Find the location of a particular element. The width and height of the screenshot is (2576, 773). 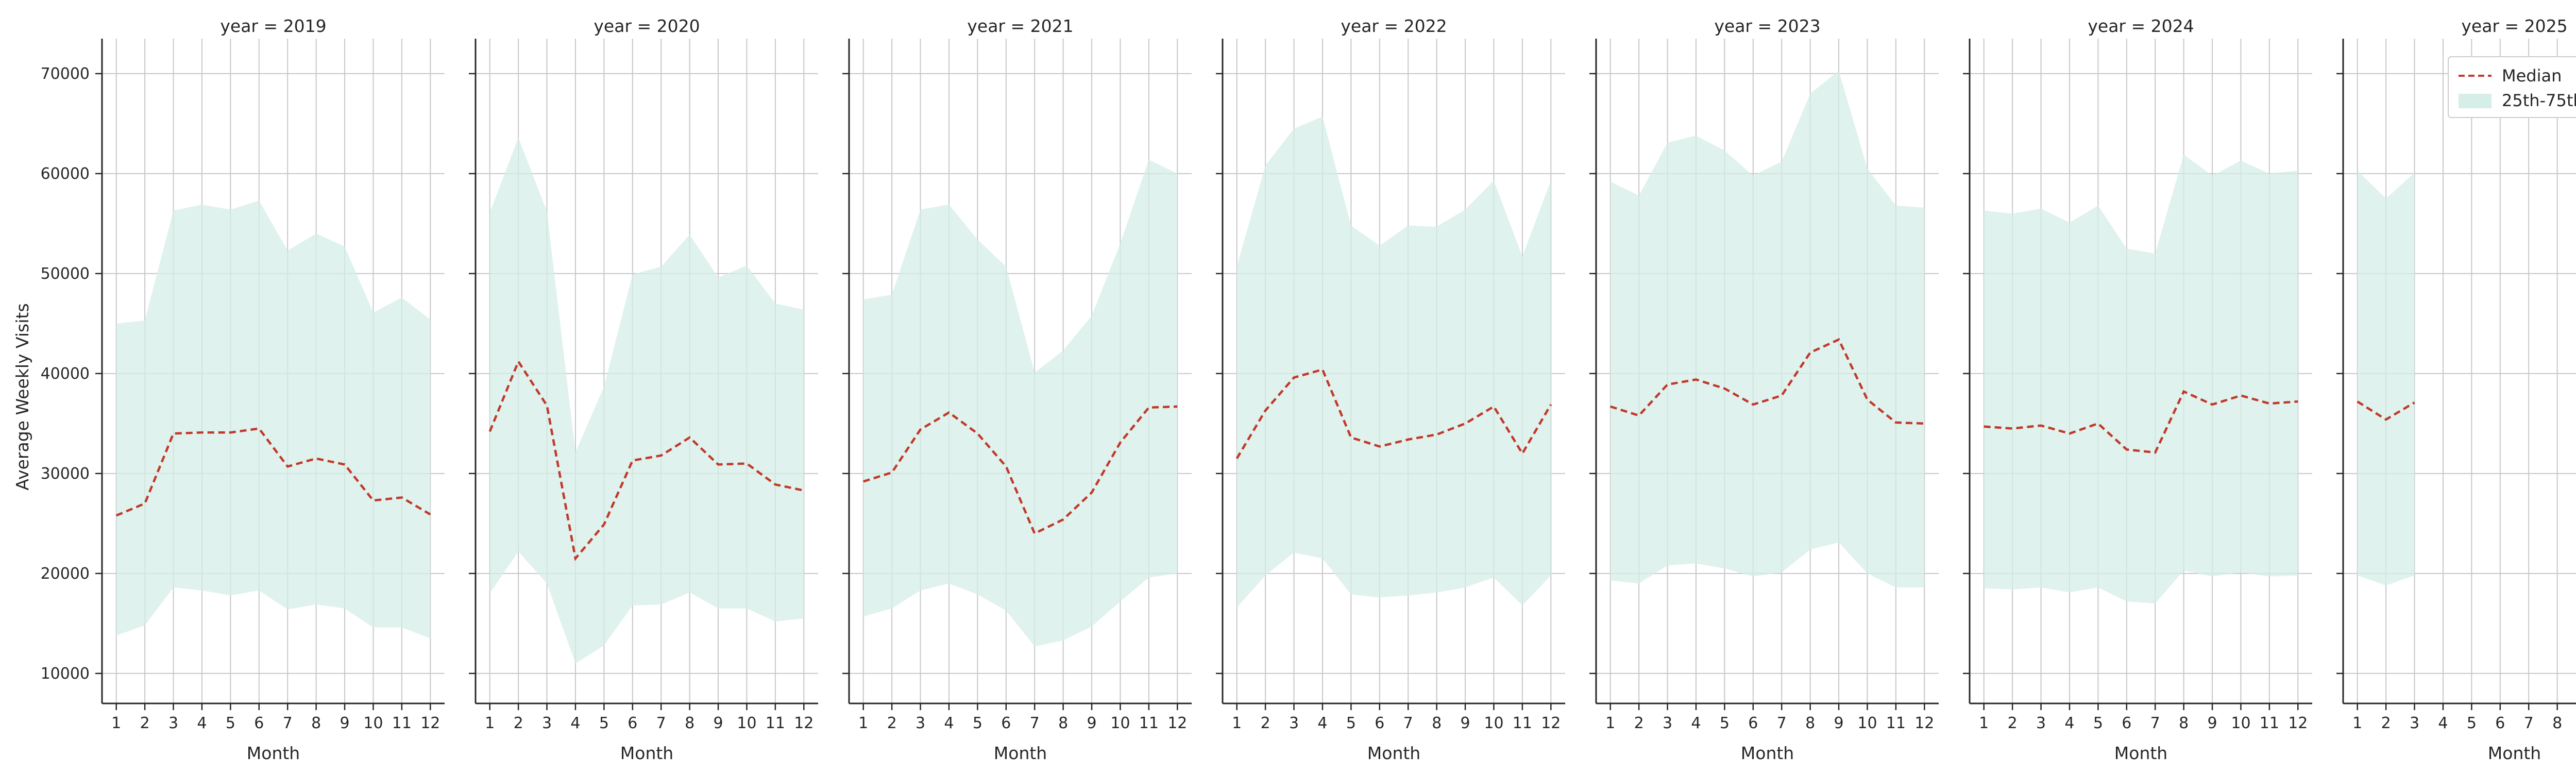

panel-title: year = 2025 is located at coordinates (2514, 26).